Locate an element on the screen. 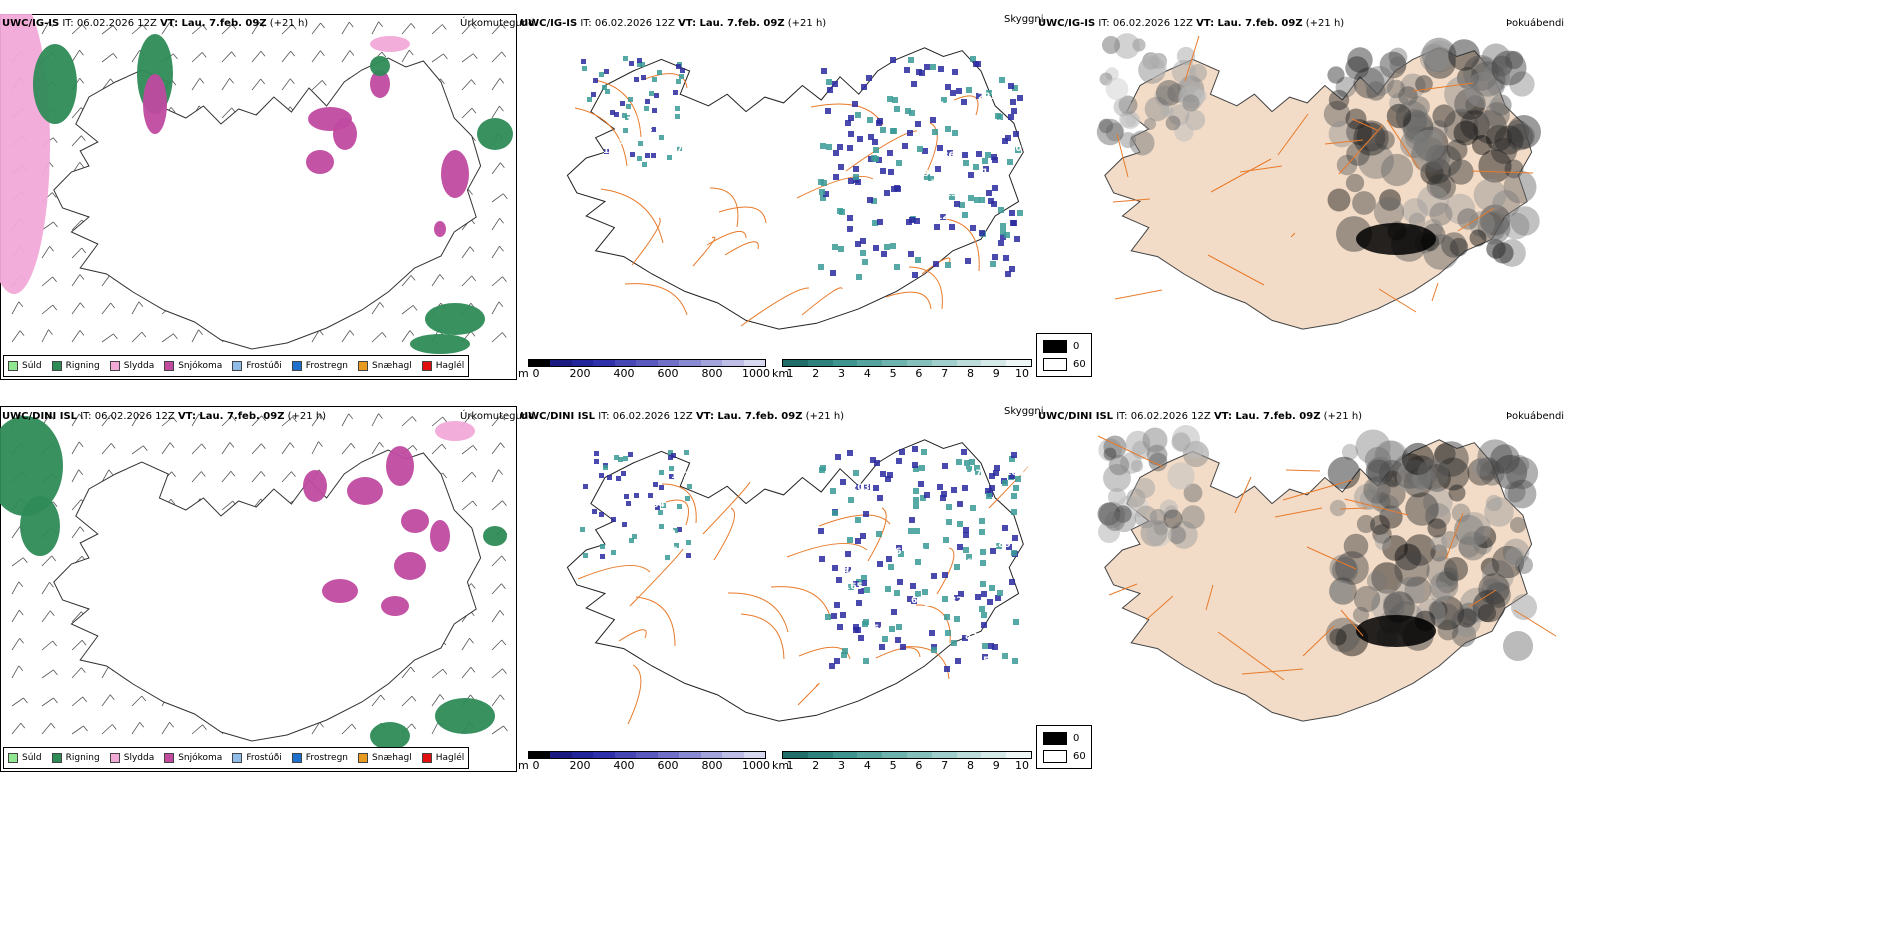 The height and width of the screenshot is (950, 1900). fog-index-legend-row1: 0 60 is located at coordinates (1064, 355).